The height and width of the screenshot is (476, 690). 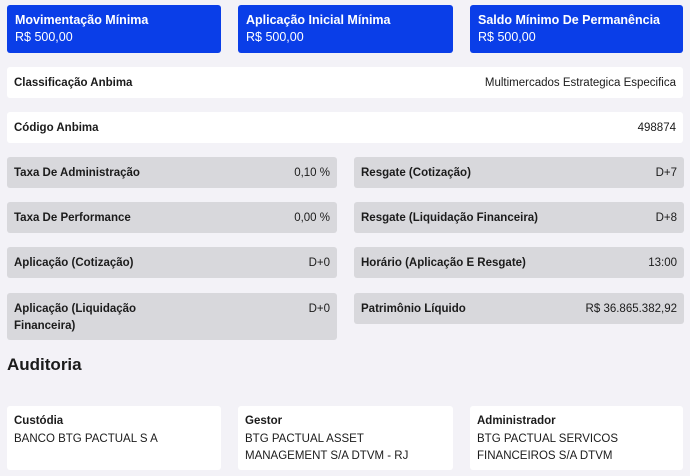 I want to click on resgate-cotizacao-row: Resgate (Cotização) D+7, so click(x=519, y=172).